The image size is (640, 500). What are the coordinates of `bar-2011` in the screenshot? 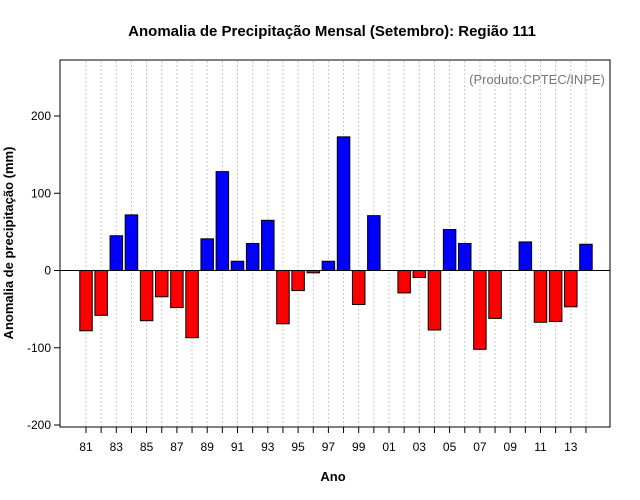 It's located at (540, 296).